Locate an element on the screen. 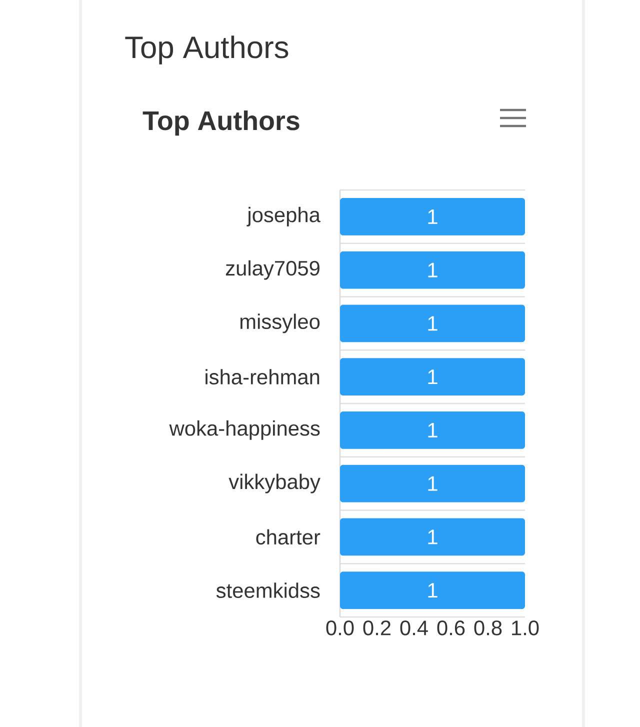 Image resolution: width=640 pixels, height=727 pixels. y-tick-label: steemkidss is located at coordinates (268, 590).